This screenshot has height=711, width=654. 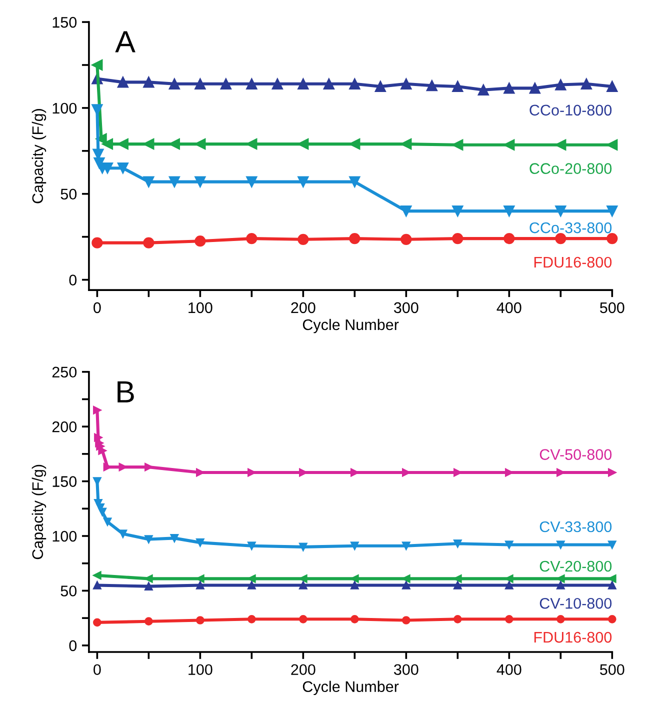 What do you see at coordinates (64, 372) in the screenshot?
I see `y-tick-label: 250` at bounding box center [64, 372].